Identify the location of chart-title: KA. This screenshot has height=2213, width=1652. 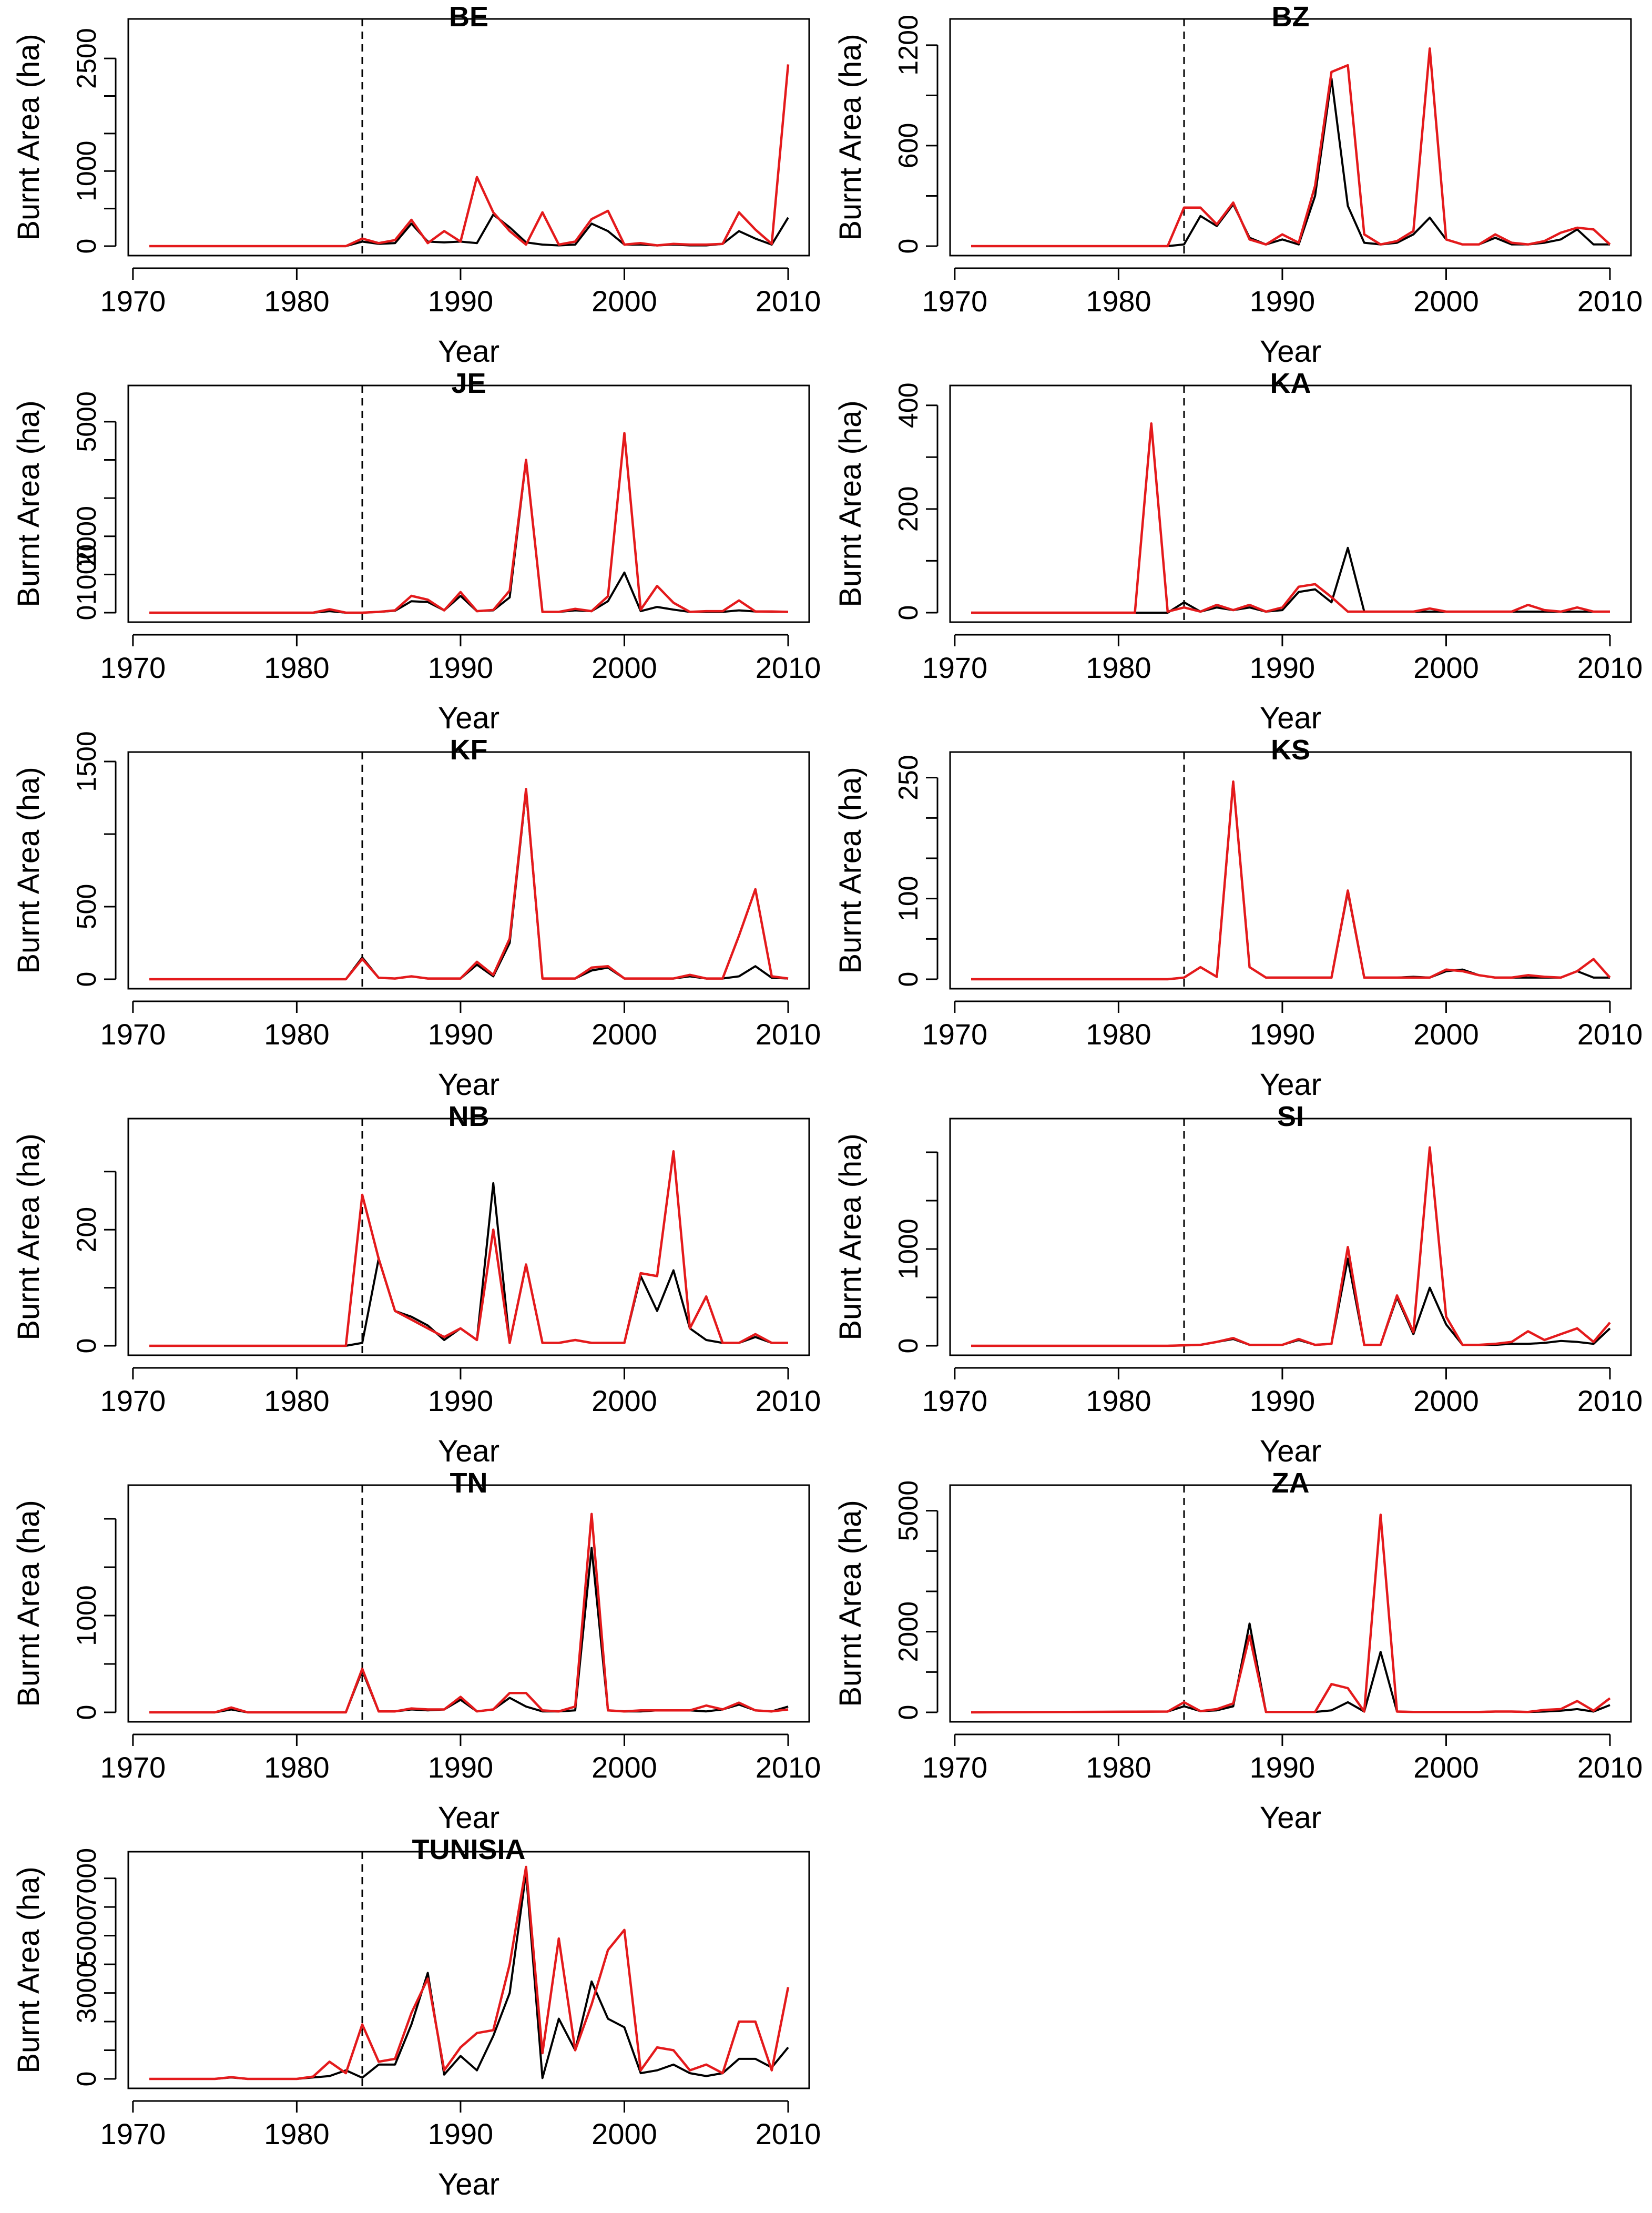
(1290, 383).